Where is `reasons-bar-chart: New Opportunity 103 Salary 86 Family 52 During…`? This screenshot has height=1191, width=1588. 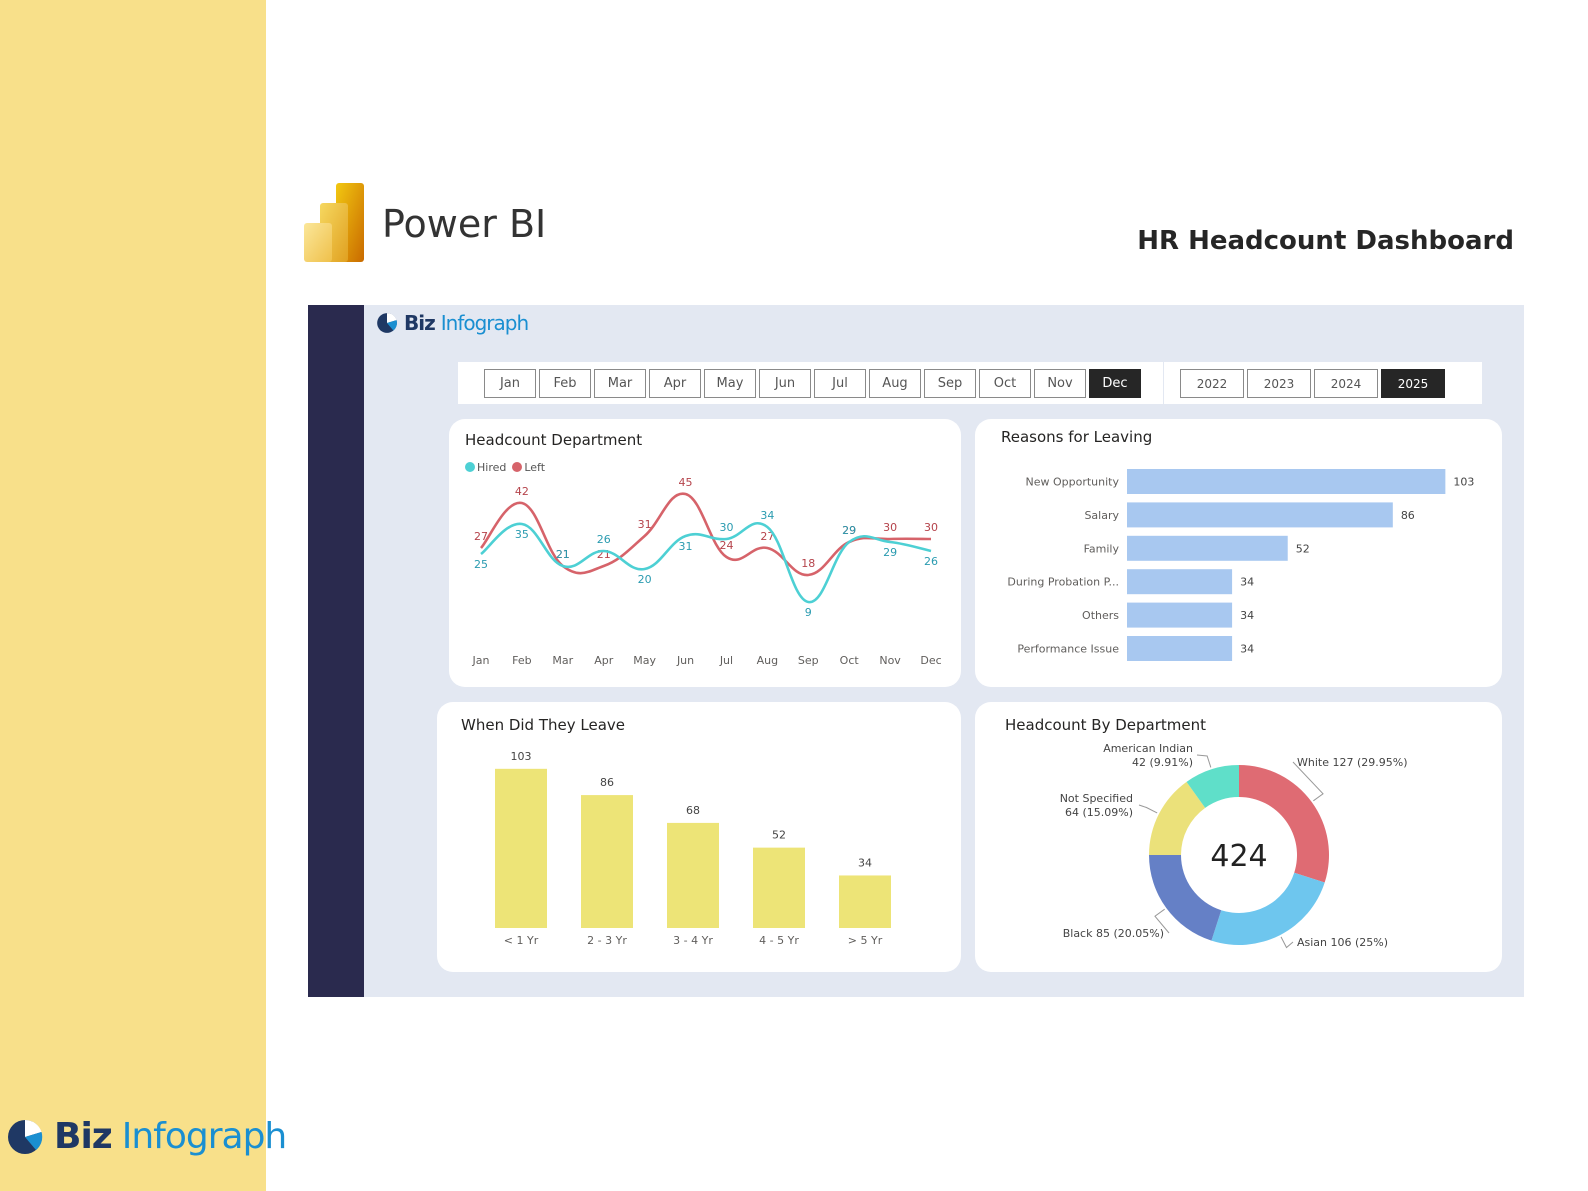 reasons-bar-chart: New Opportunity 103 Salary 86 Family 52 During… is located at coordinates (1240, 565).